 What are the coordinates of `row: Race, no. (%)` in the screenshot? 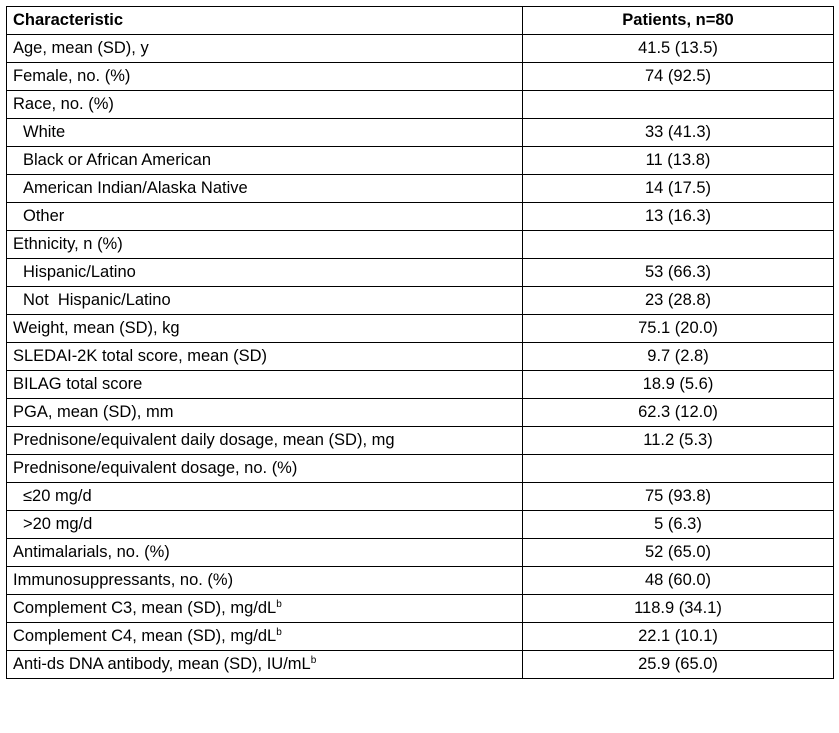 It's located at (420, 104).